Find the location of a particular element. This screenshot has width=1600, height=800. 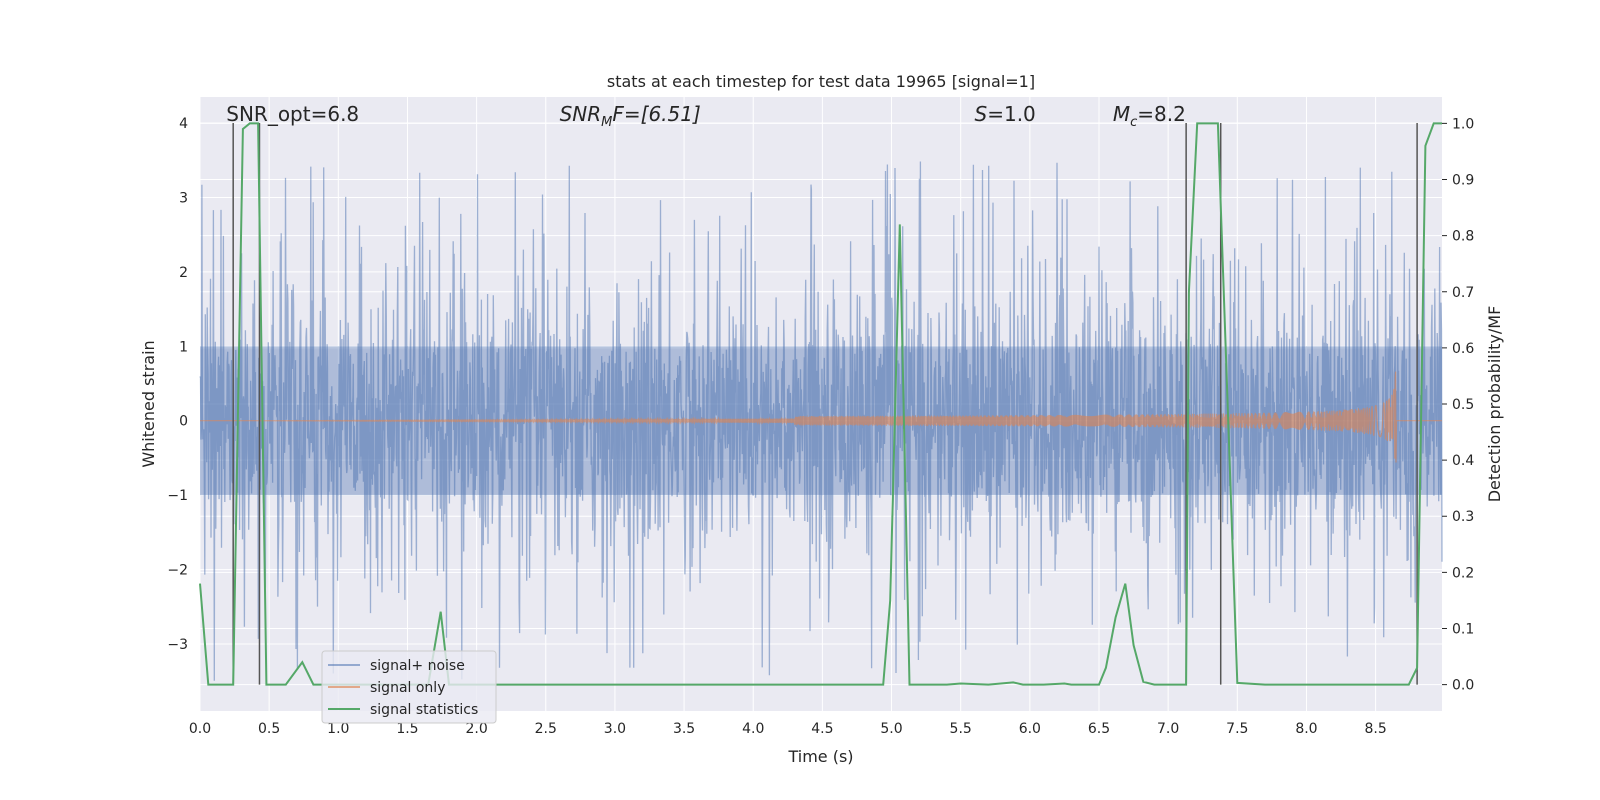

signal-only-series is located at coordinates (821, 417).